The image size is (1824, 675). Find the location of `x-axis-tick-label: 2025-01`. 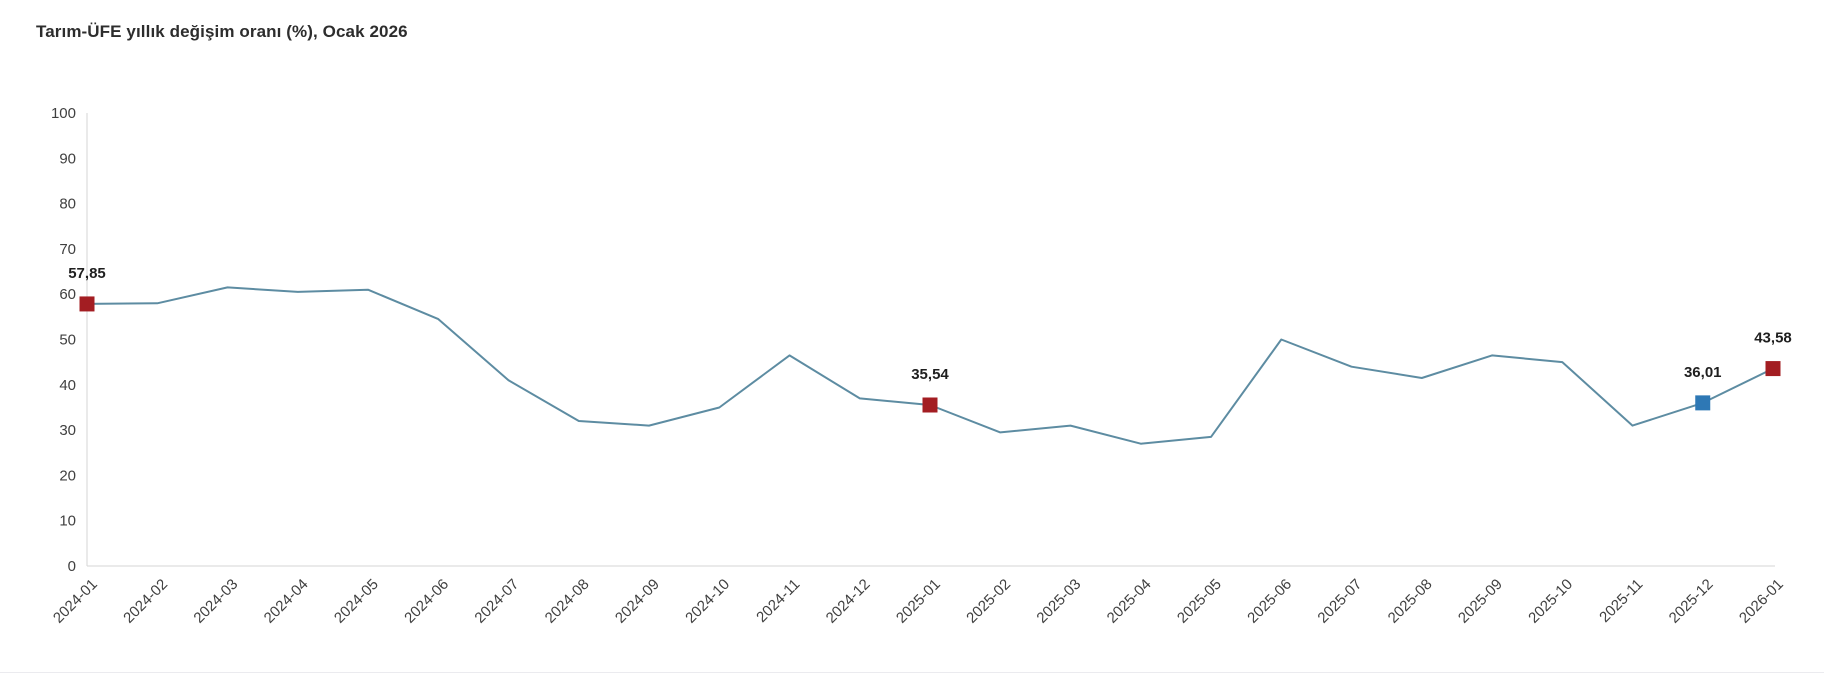

x-axis-tick-label: 2025-01 is located at coordinates (918, 601).